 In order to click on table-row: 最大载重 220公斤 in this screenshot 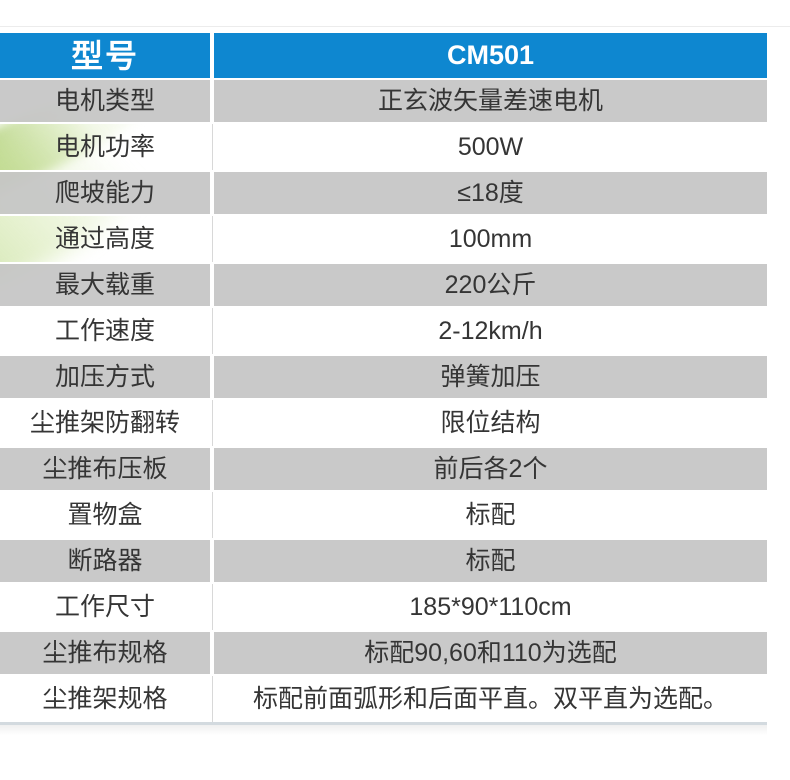, I will do `click(383, 285)`.